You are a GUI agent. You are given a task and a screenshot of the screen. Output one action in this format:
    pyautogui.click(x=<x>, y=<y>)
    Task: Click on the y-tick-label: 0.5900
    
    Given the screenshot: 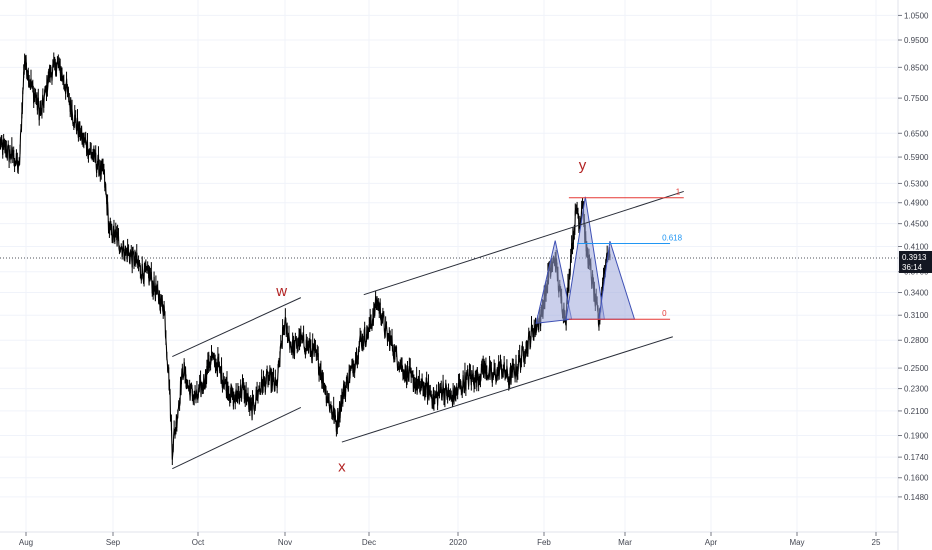 What is the action you would take?
    pyautogui.click(x=916, y=157)
    